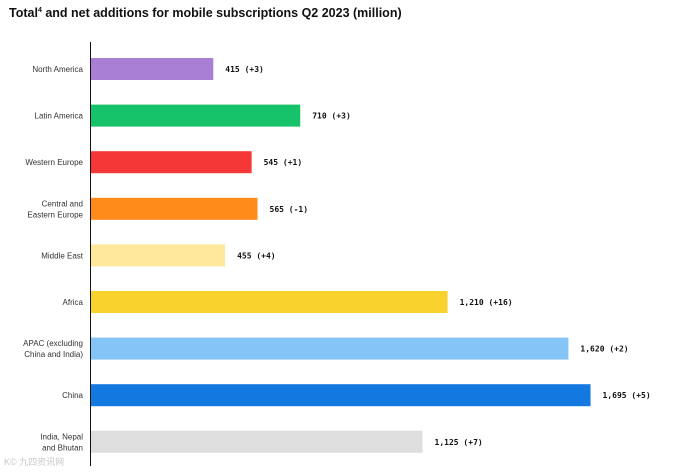  I want to click on value-label-central-and-eastern-europe: 565 (-1), so click(289, 209).